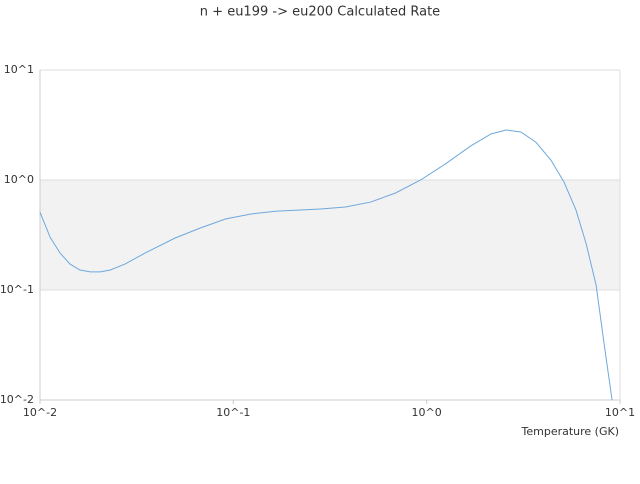  I want to click on y-tick-label: 10^0, so click(19, 179).